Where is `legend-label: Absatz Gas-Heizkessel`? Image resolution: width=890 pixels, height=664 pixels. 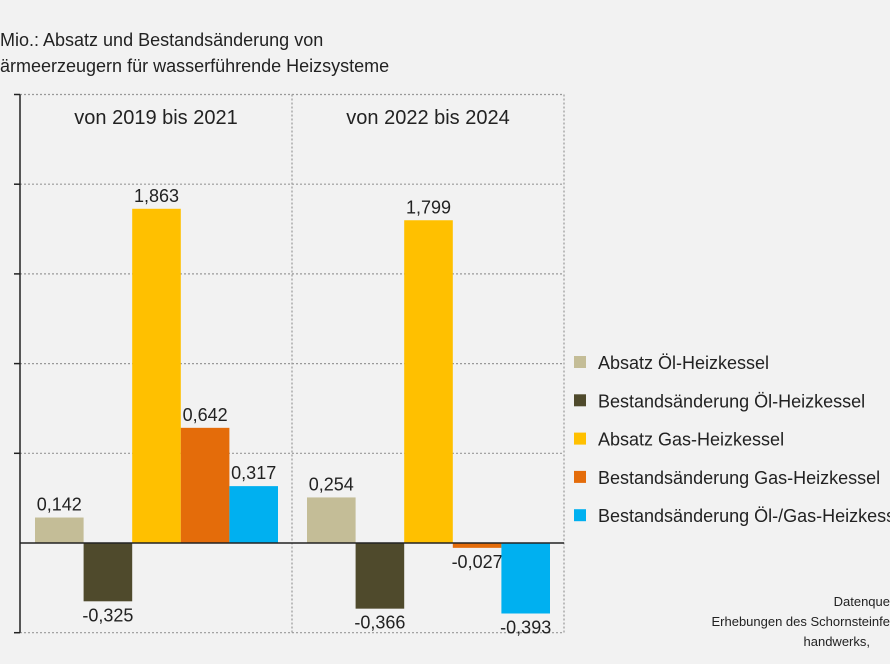
legend-label: Absatz Gas-Heizkessel is located at coordinates (691, 440).